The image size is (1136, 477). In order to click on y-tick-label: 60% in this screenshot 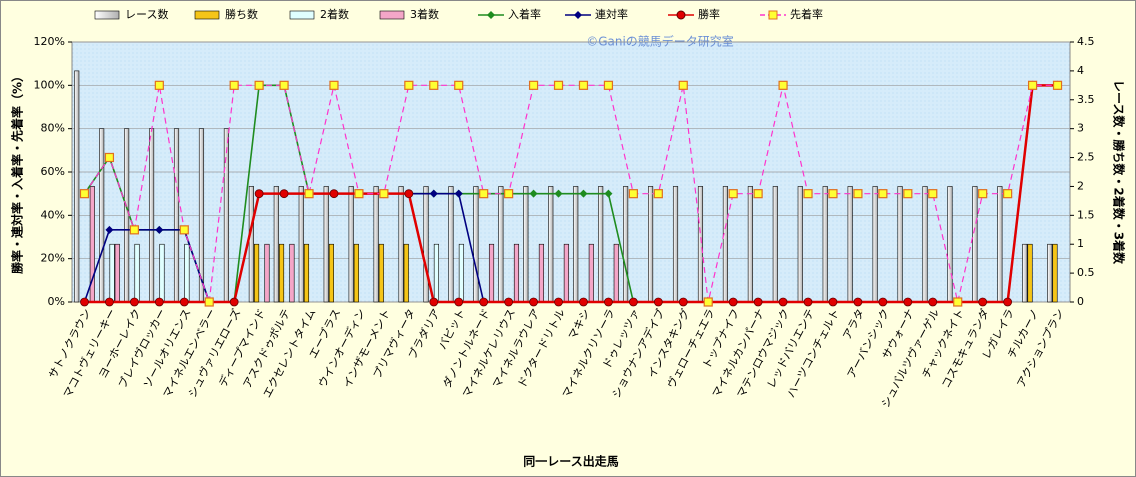, I will do `click(53, 171)`.